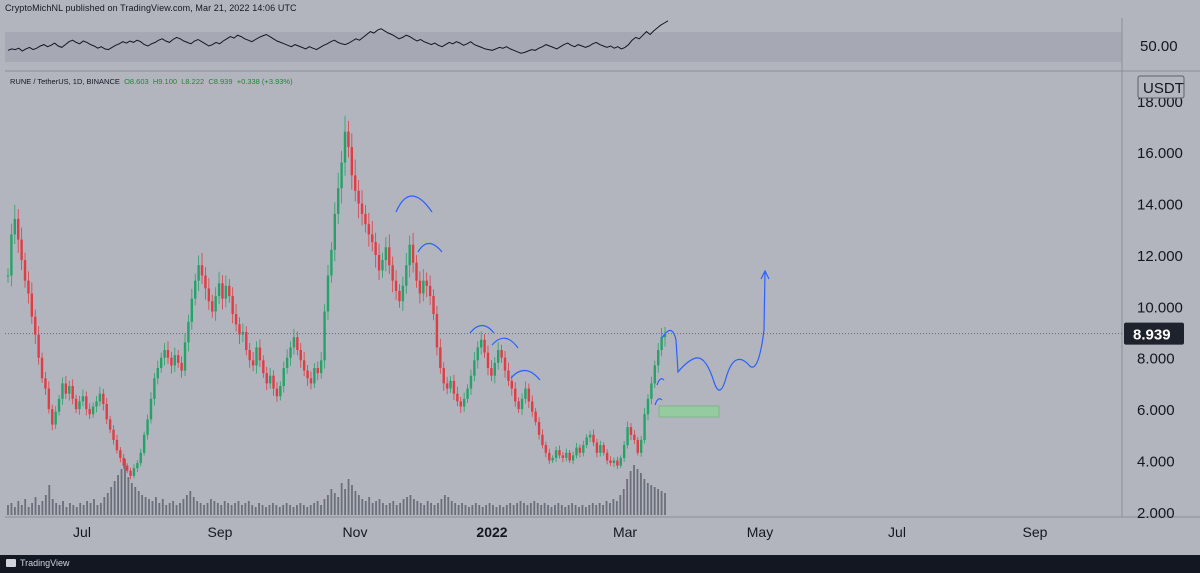  I want to click on x-tick-label: Jul, so click(82, 532).